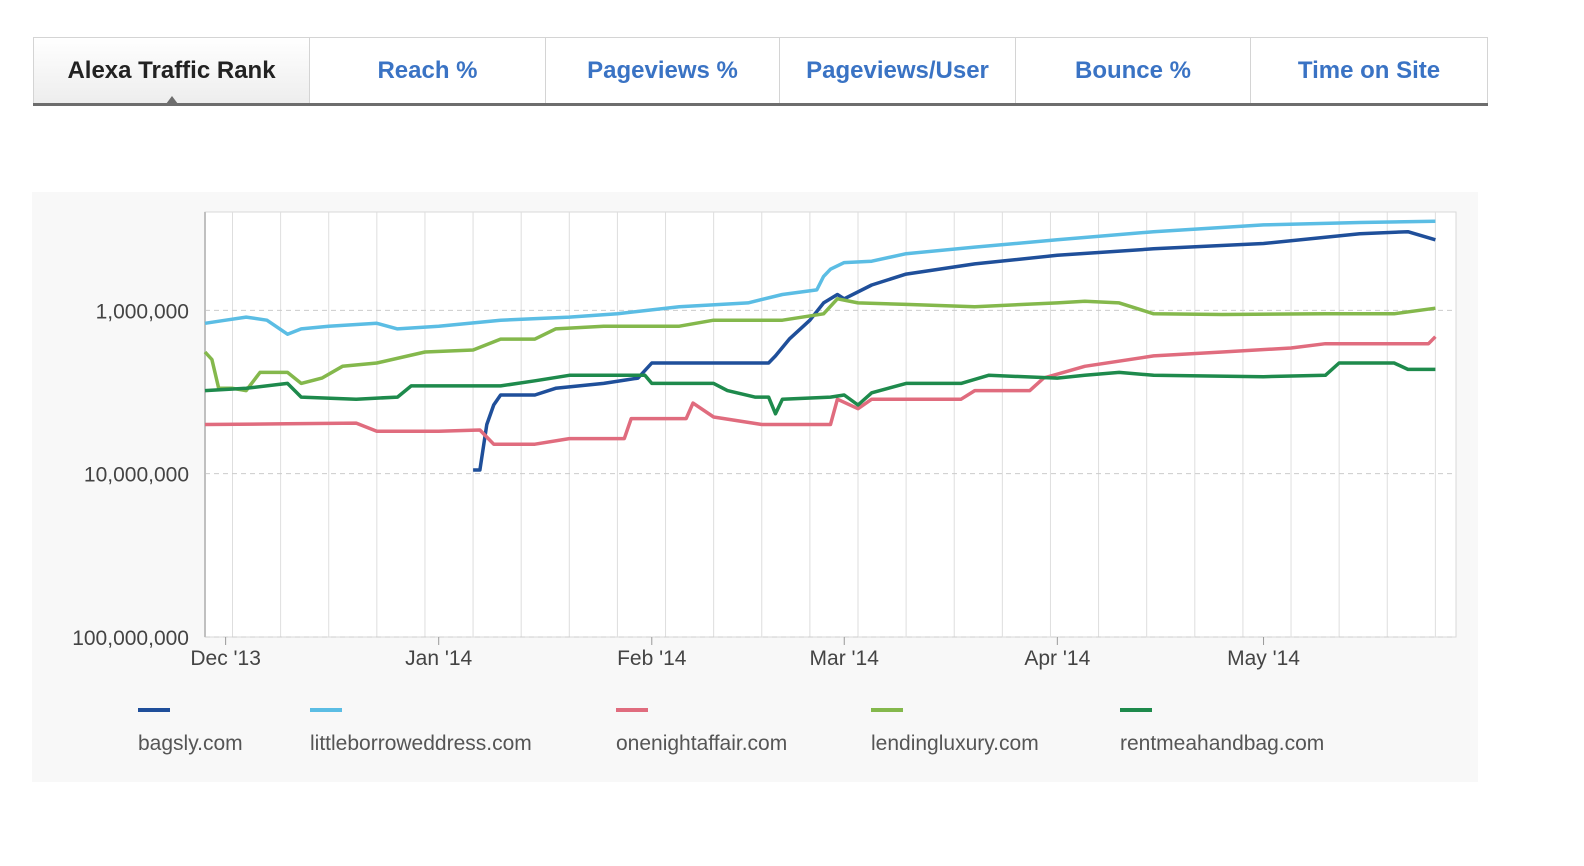 This screenshot has height=866, width=1584. I want to click on tab-label: Time on Site, so click(1369, 70).